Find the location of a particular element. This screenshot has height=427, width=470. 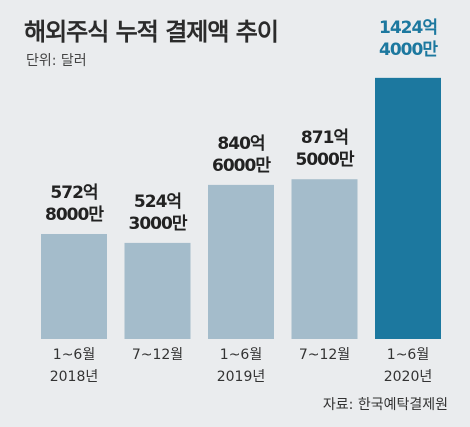

value-label-4-0: 1424억 is located at coordinates (408, 28).